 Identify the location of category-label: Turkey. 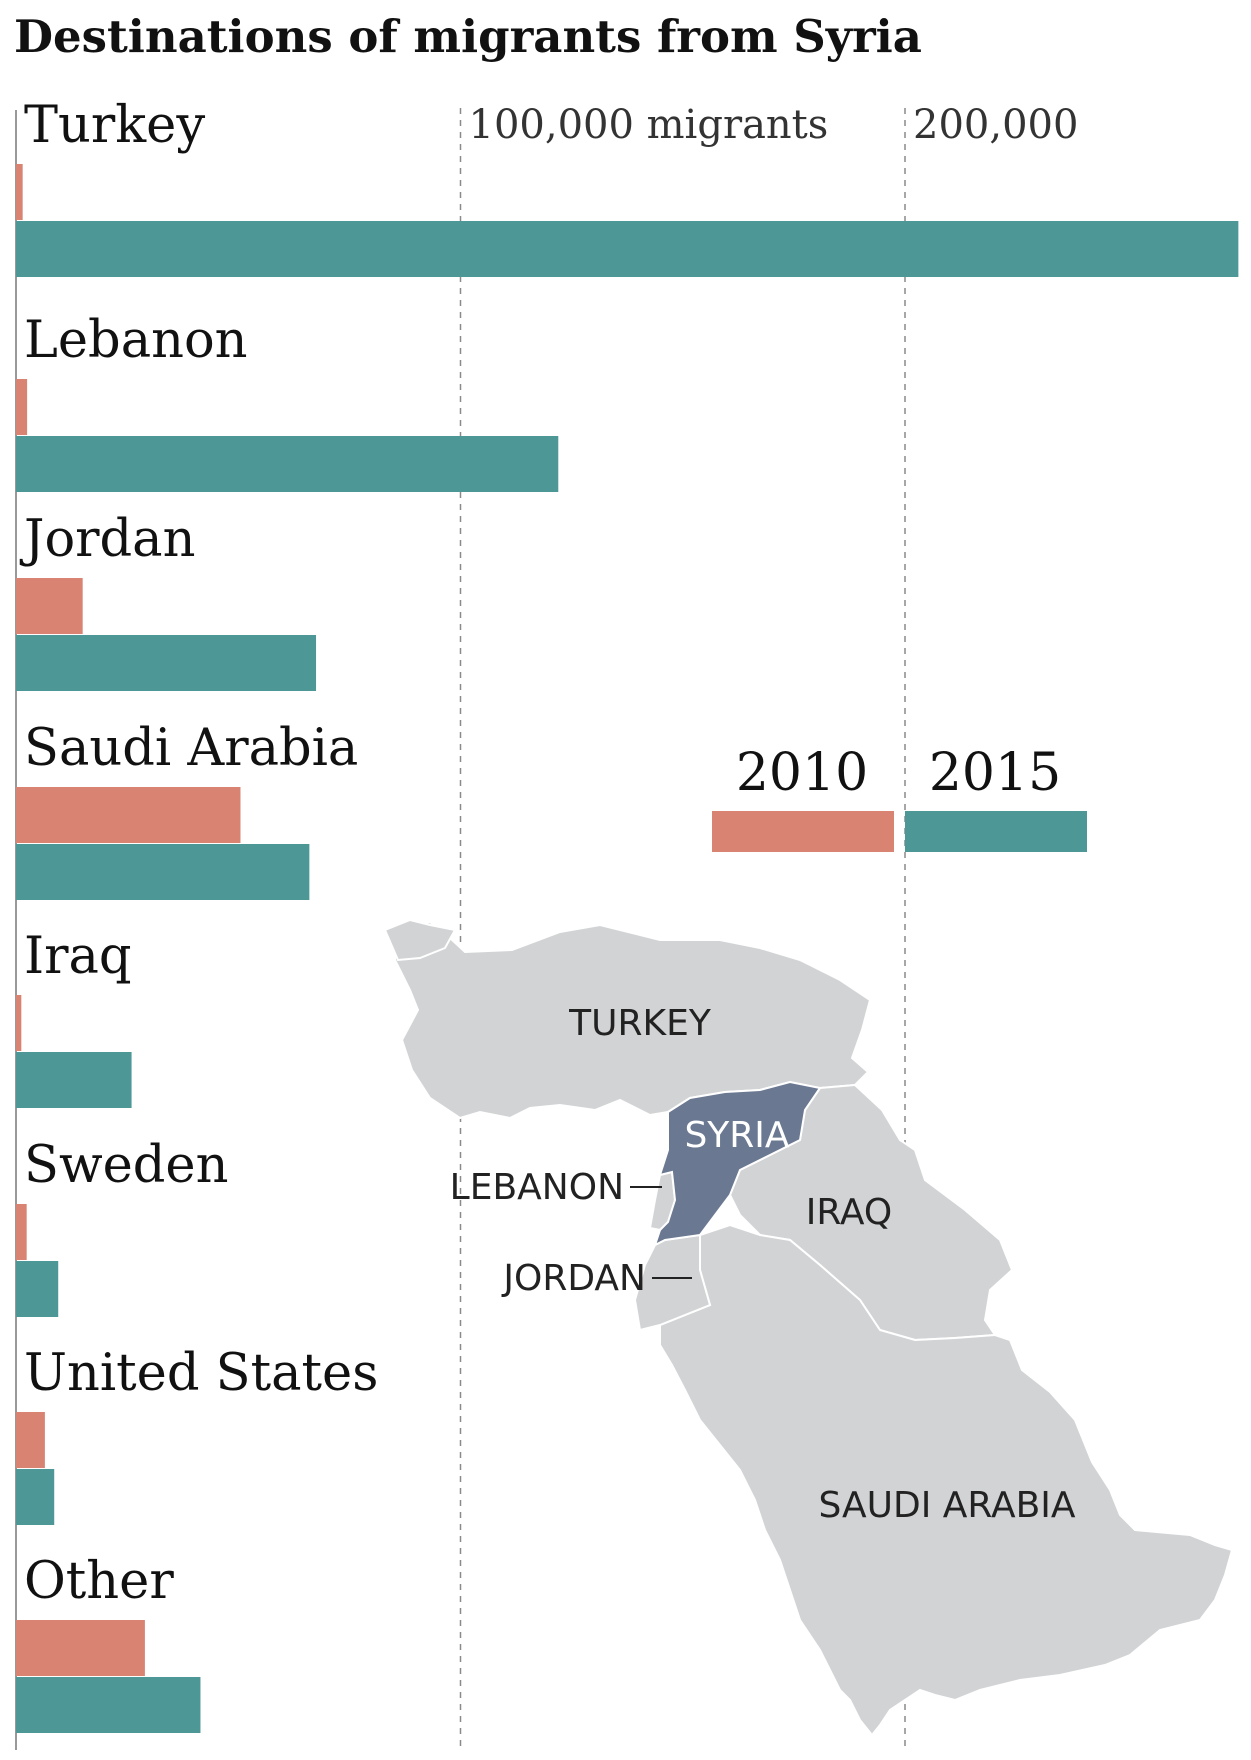
(114, 125).